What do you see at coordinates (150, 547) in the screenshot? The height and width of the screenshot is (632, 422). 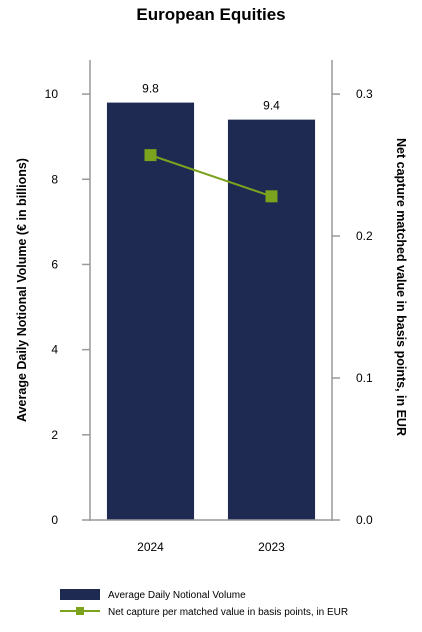 I see `x-tick-label-2024: 2024` at bounding box center [150, 547].